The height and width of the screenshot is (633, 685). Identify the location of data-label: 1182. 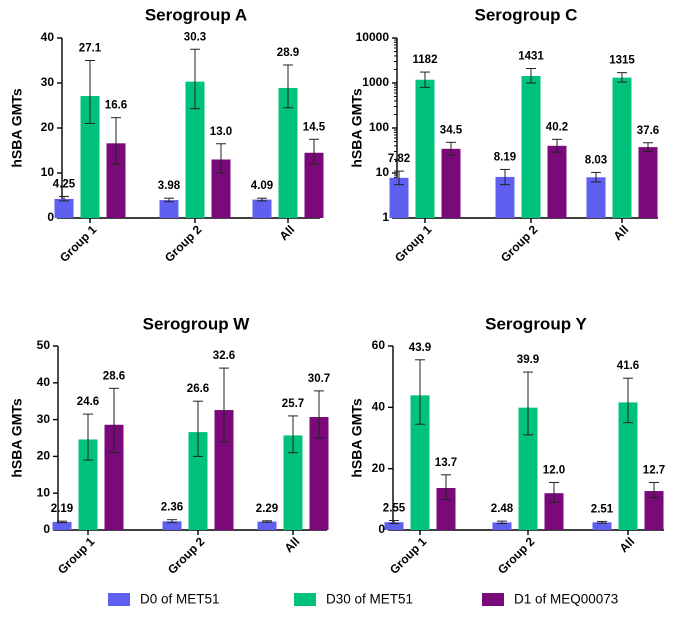
(425, 60).